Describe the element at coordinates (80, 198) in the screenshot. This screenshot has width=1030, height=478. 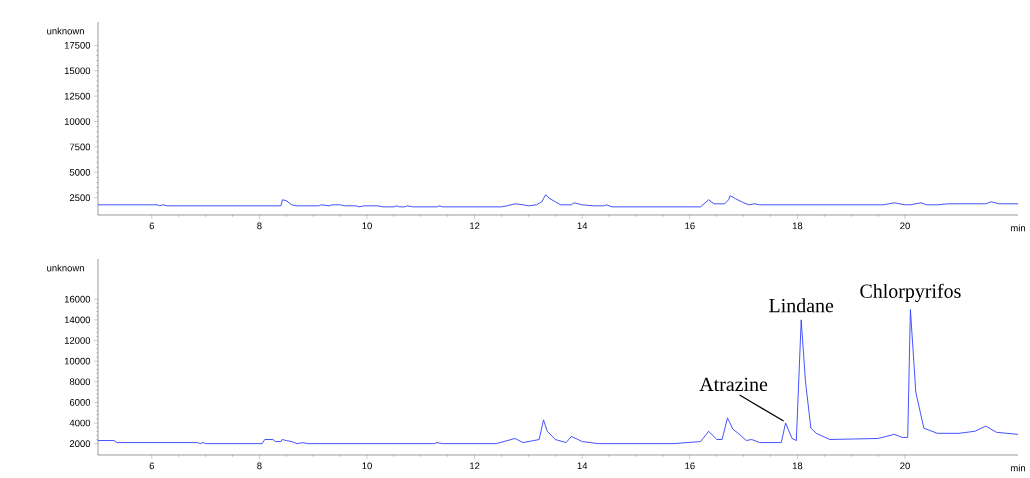
I see `y-tick-label: 2500` at that location.